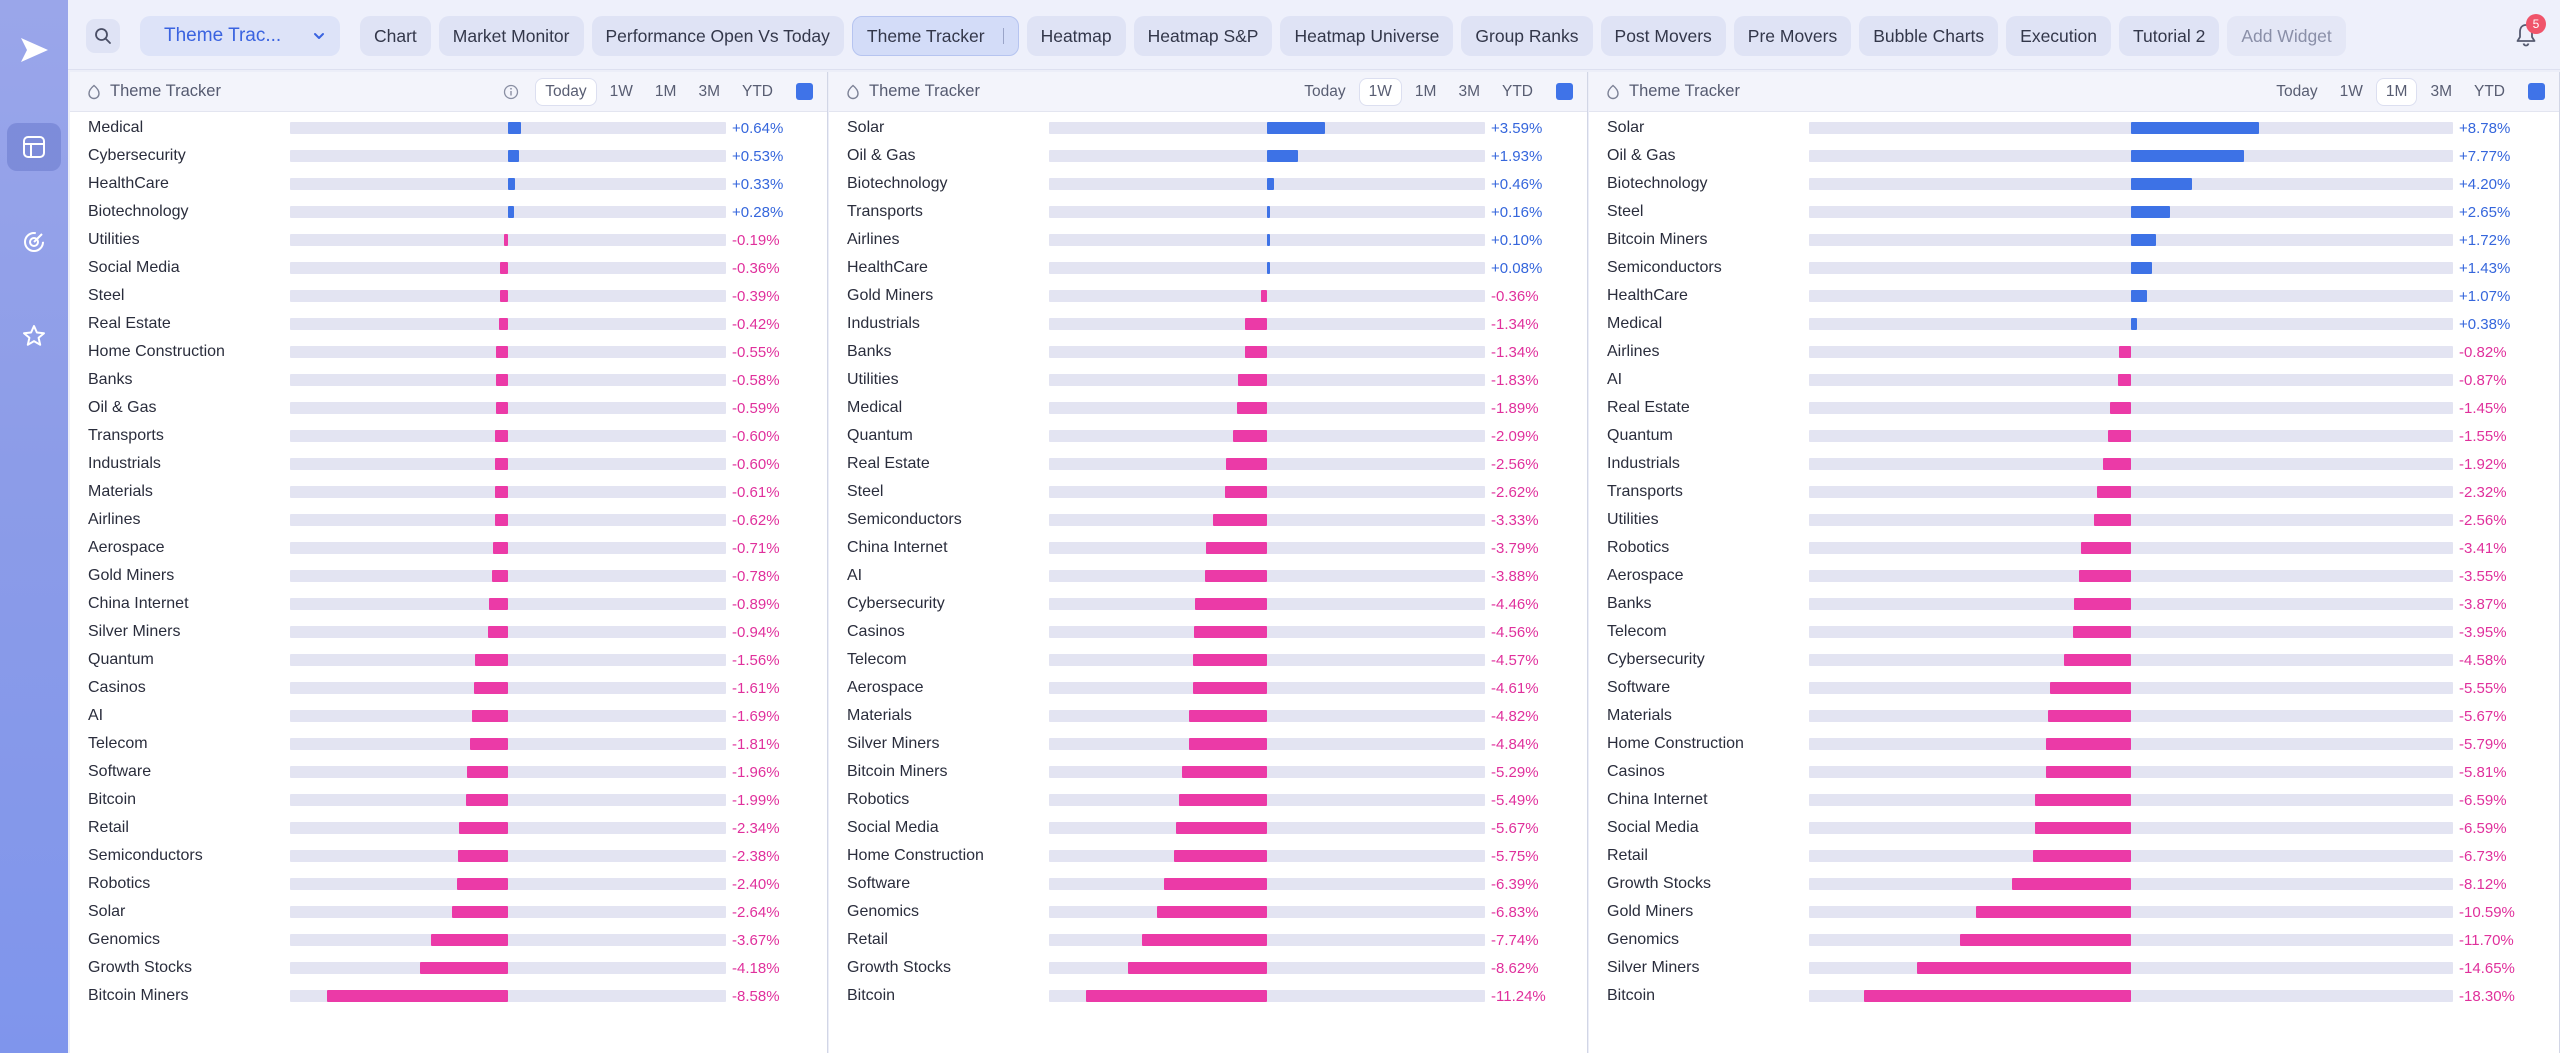  Describe the element at coordinates (34, 147) in the screenshot. I see `dashboard-nav-button` at that location.